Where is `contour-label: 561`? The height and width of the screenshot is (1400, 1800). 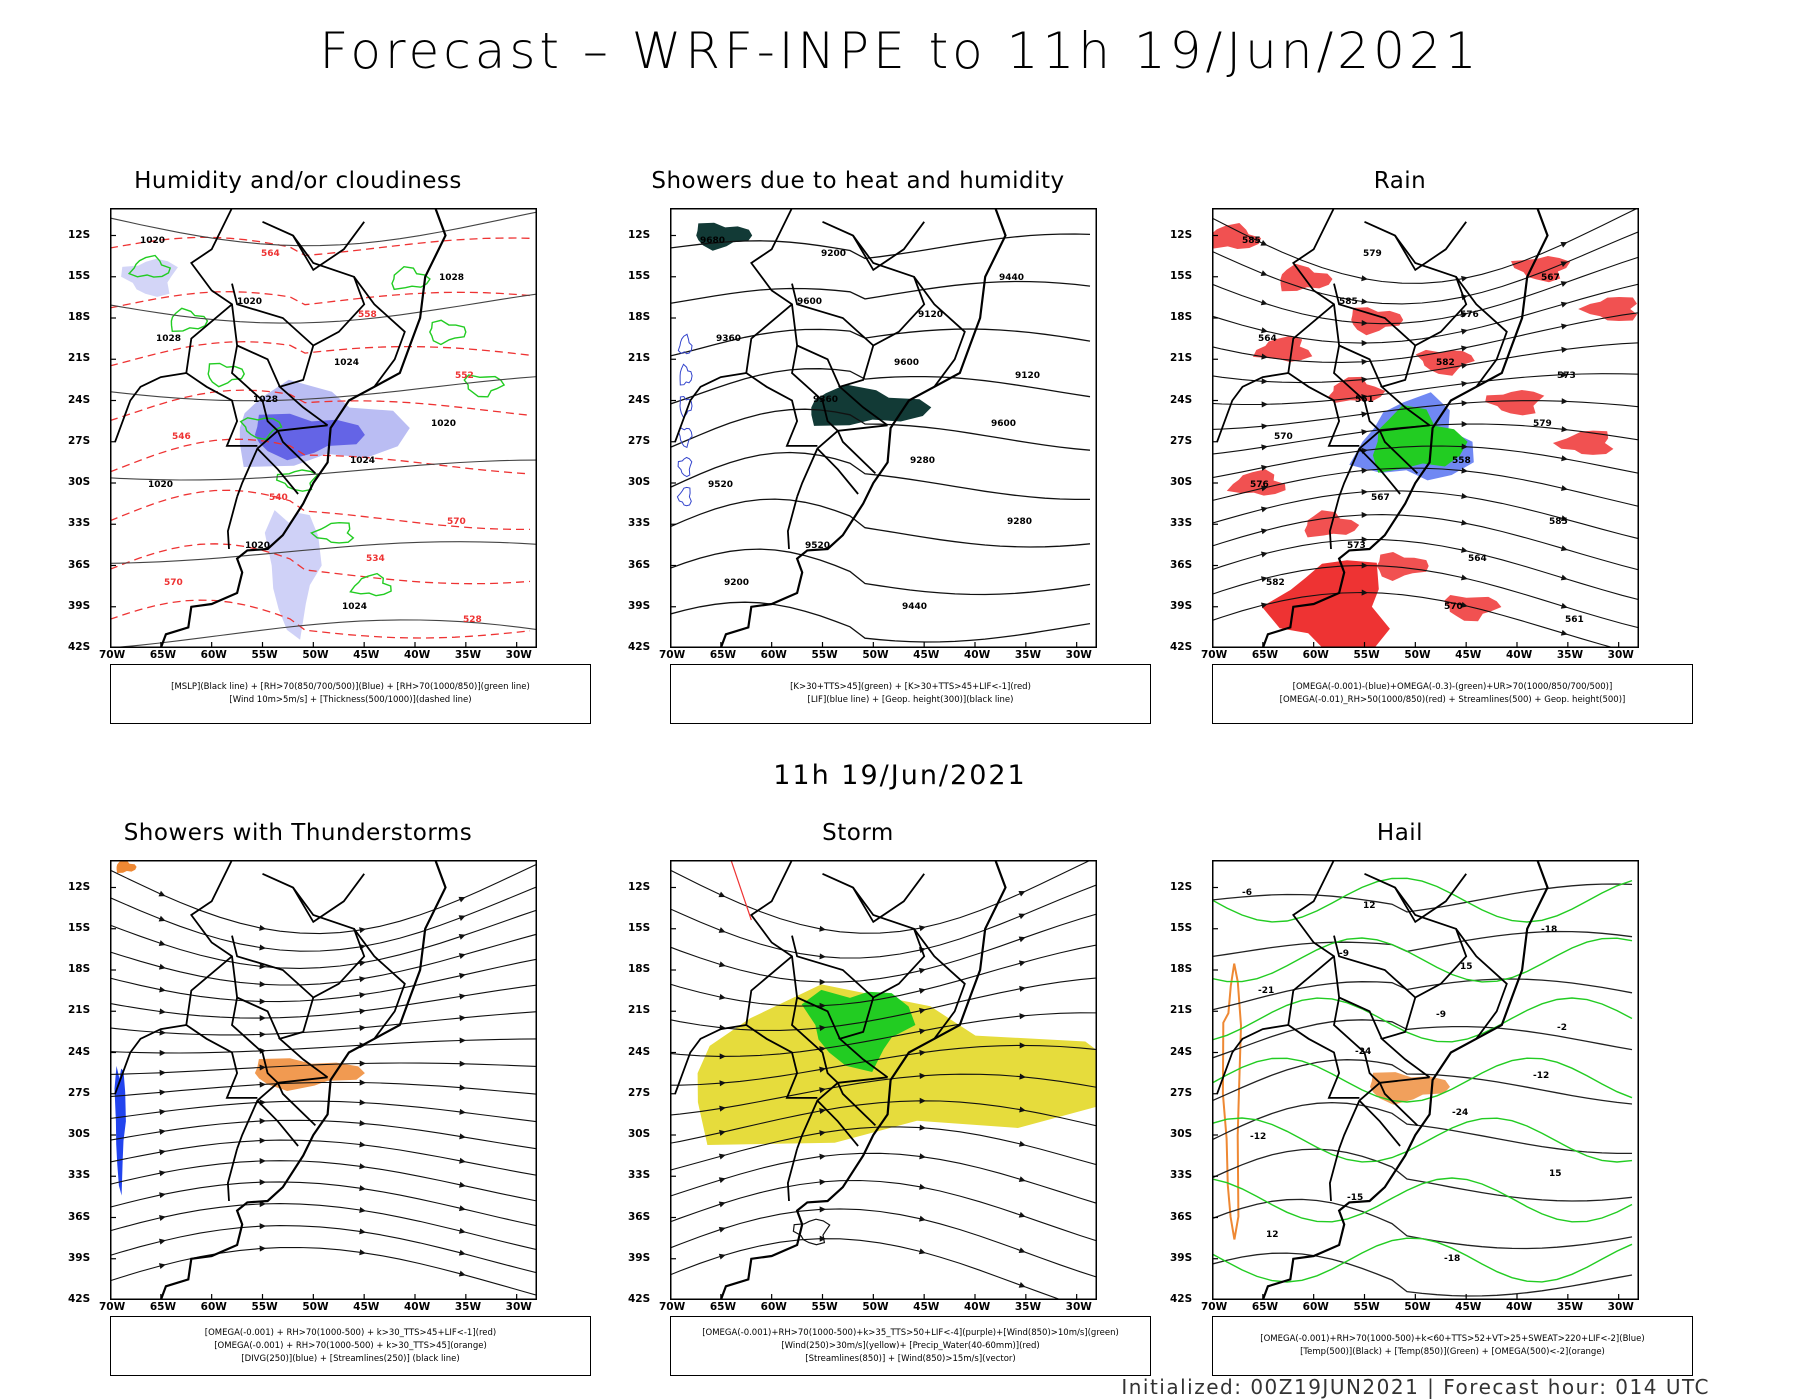 contour-label: 561 is located at coordinates (1364, 400).